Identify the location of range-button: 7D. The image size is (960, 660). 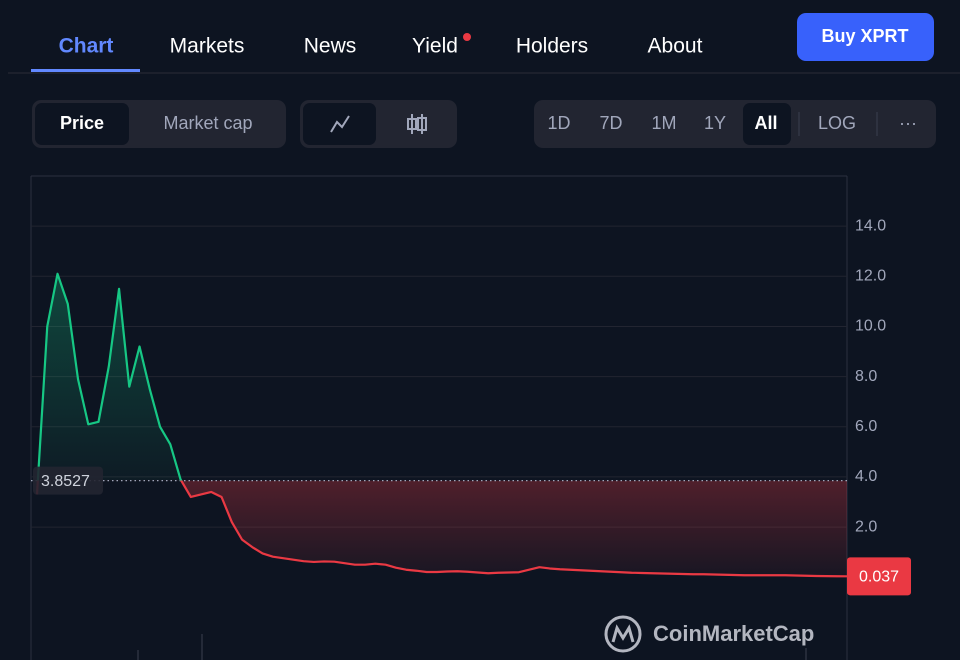
(610, 123).